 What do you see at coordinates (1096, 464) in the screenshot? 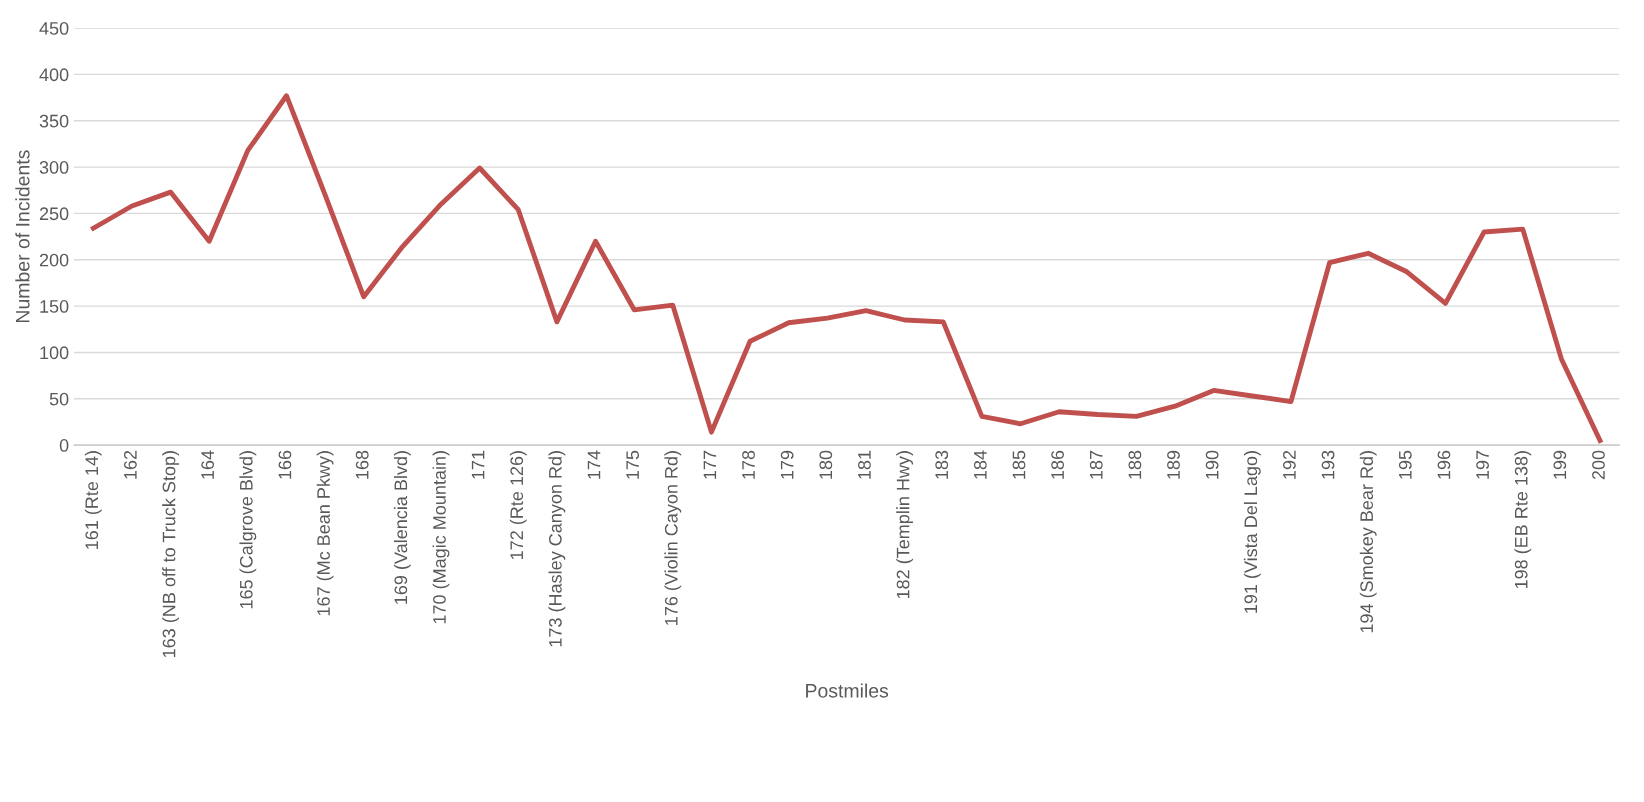
I see `x-tick-label: 187` at bounding box center [1096, 464].